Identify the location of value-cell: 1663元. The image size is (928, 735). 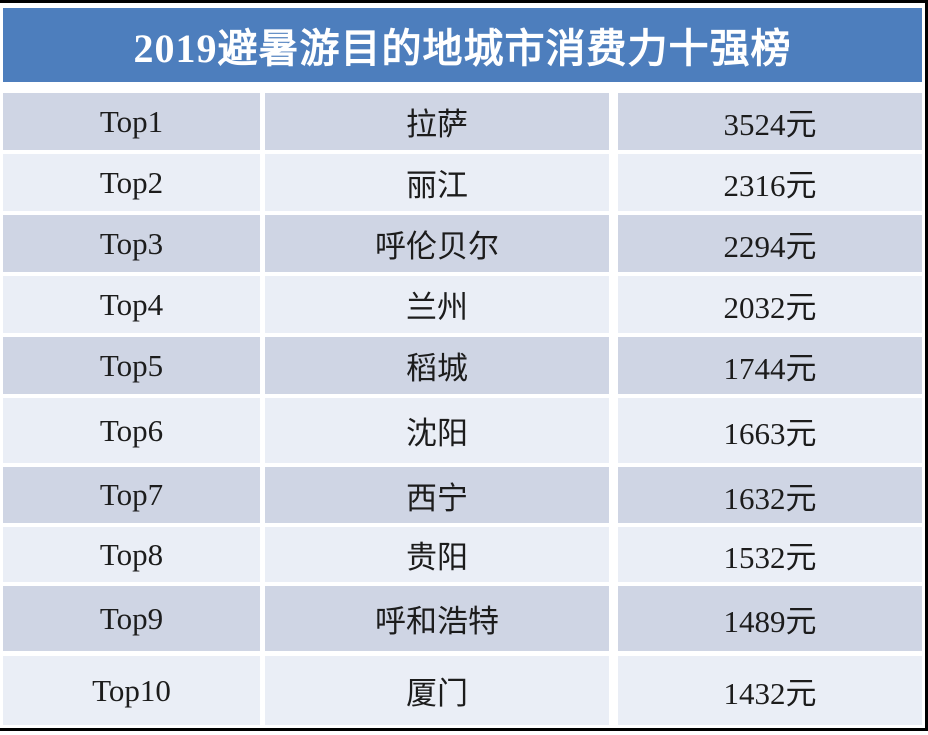
(770, 430).